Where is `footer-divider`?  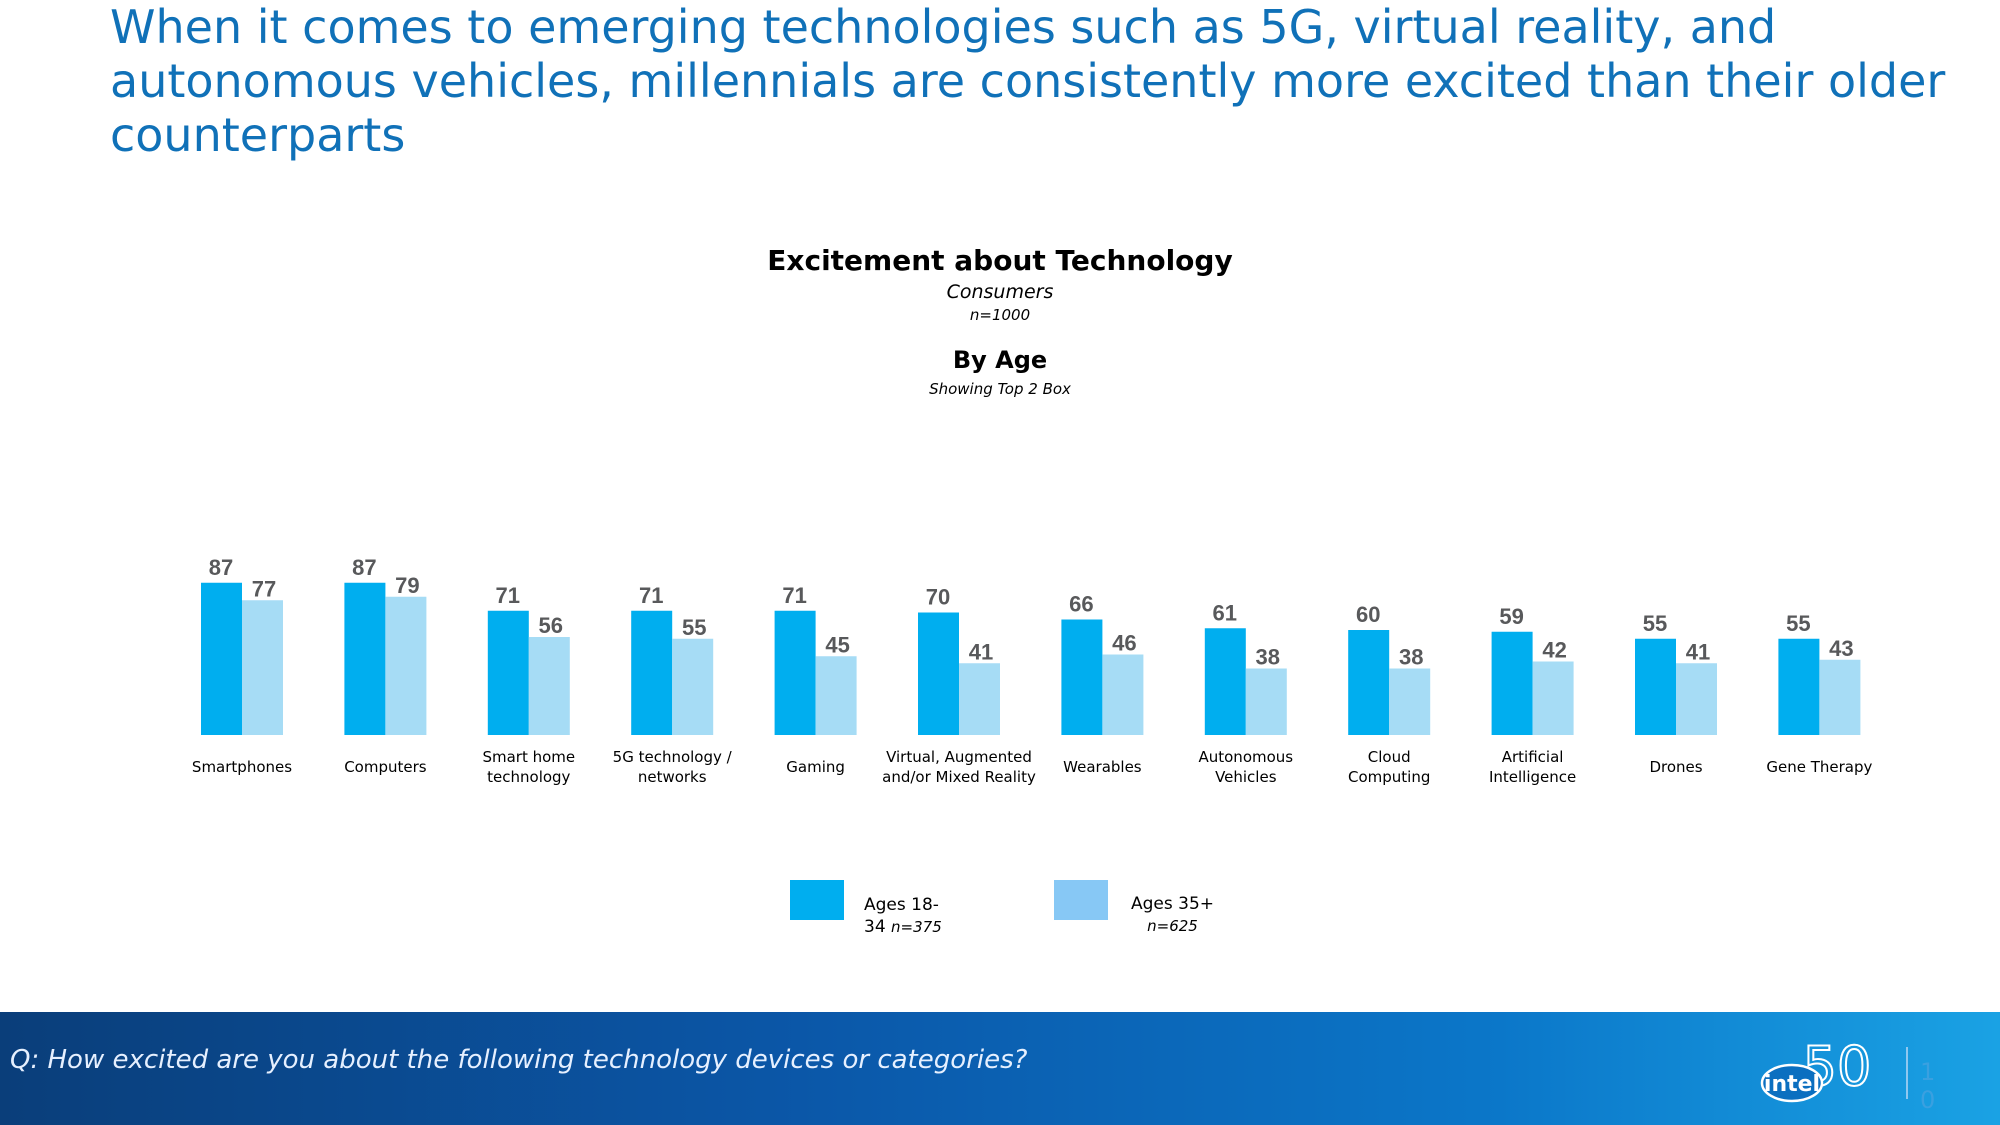 footer-divider is located at coordinates (1907, 1073).